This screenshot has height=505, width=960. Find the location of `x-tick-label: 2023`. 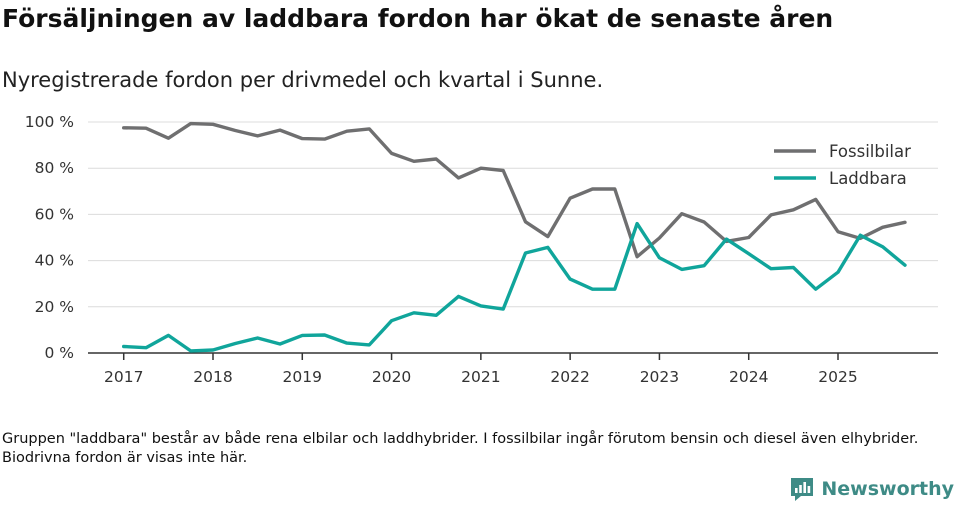

x-tick-label: 2023 is located at coordinates (659, 377).